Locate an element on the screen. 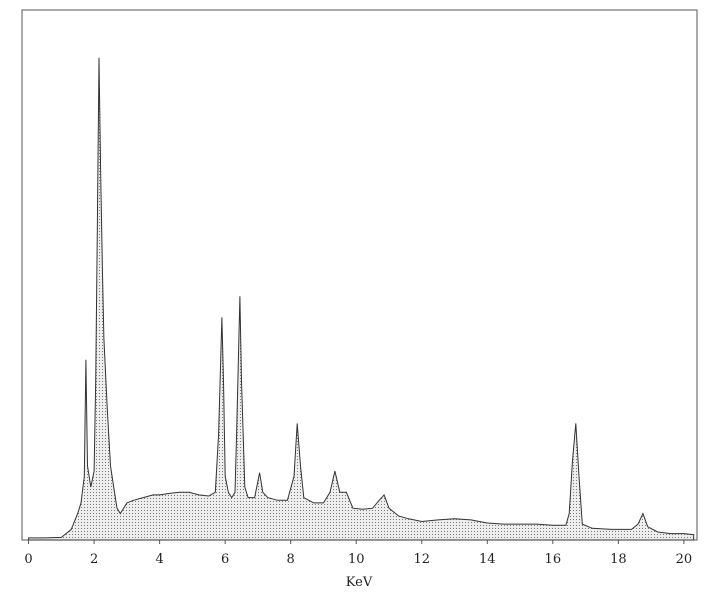 This screenshot has width=722, height=600. x-tick-label: 6 is located at coordinates (225, 559).